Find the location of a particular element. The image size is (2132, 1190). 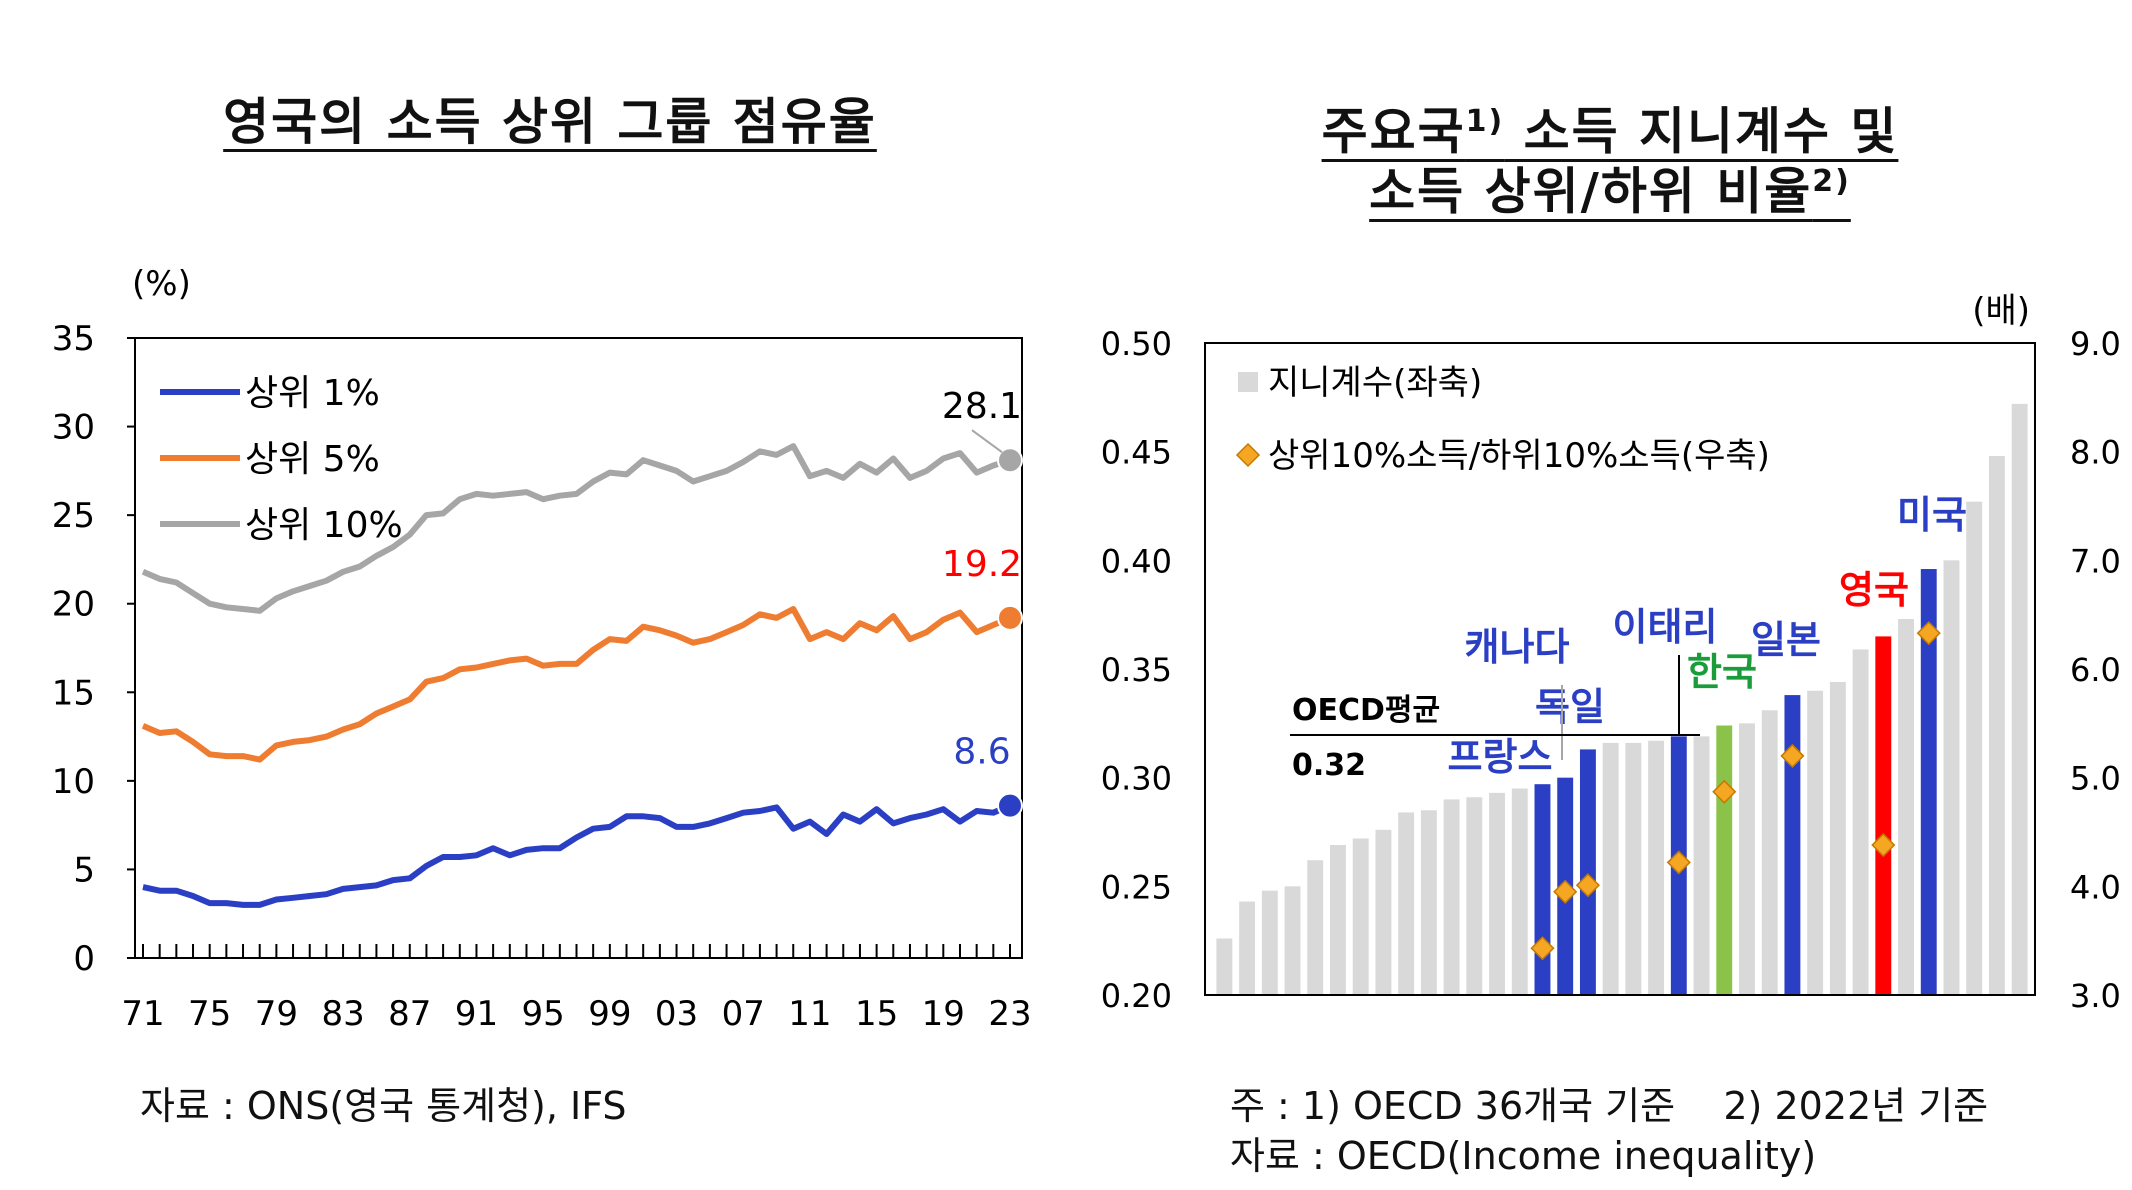

left-y-tick-label: 35 is located at coordinates (73, 339).